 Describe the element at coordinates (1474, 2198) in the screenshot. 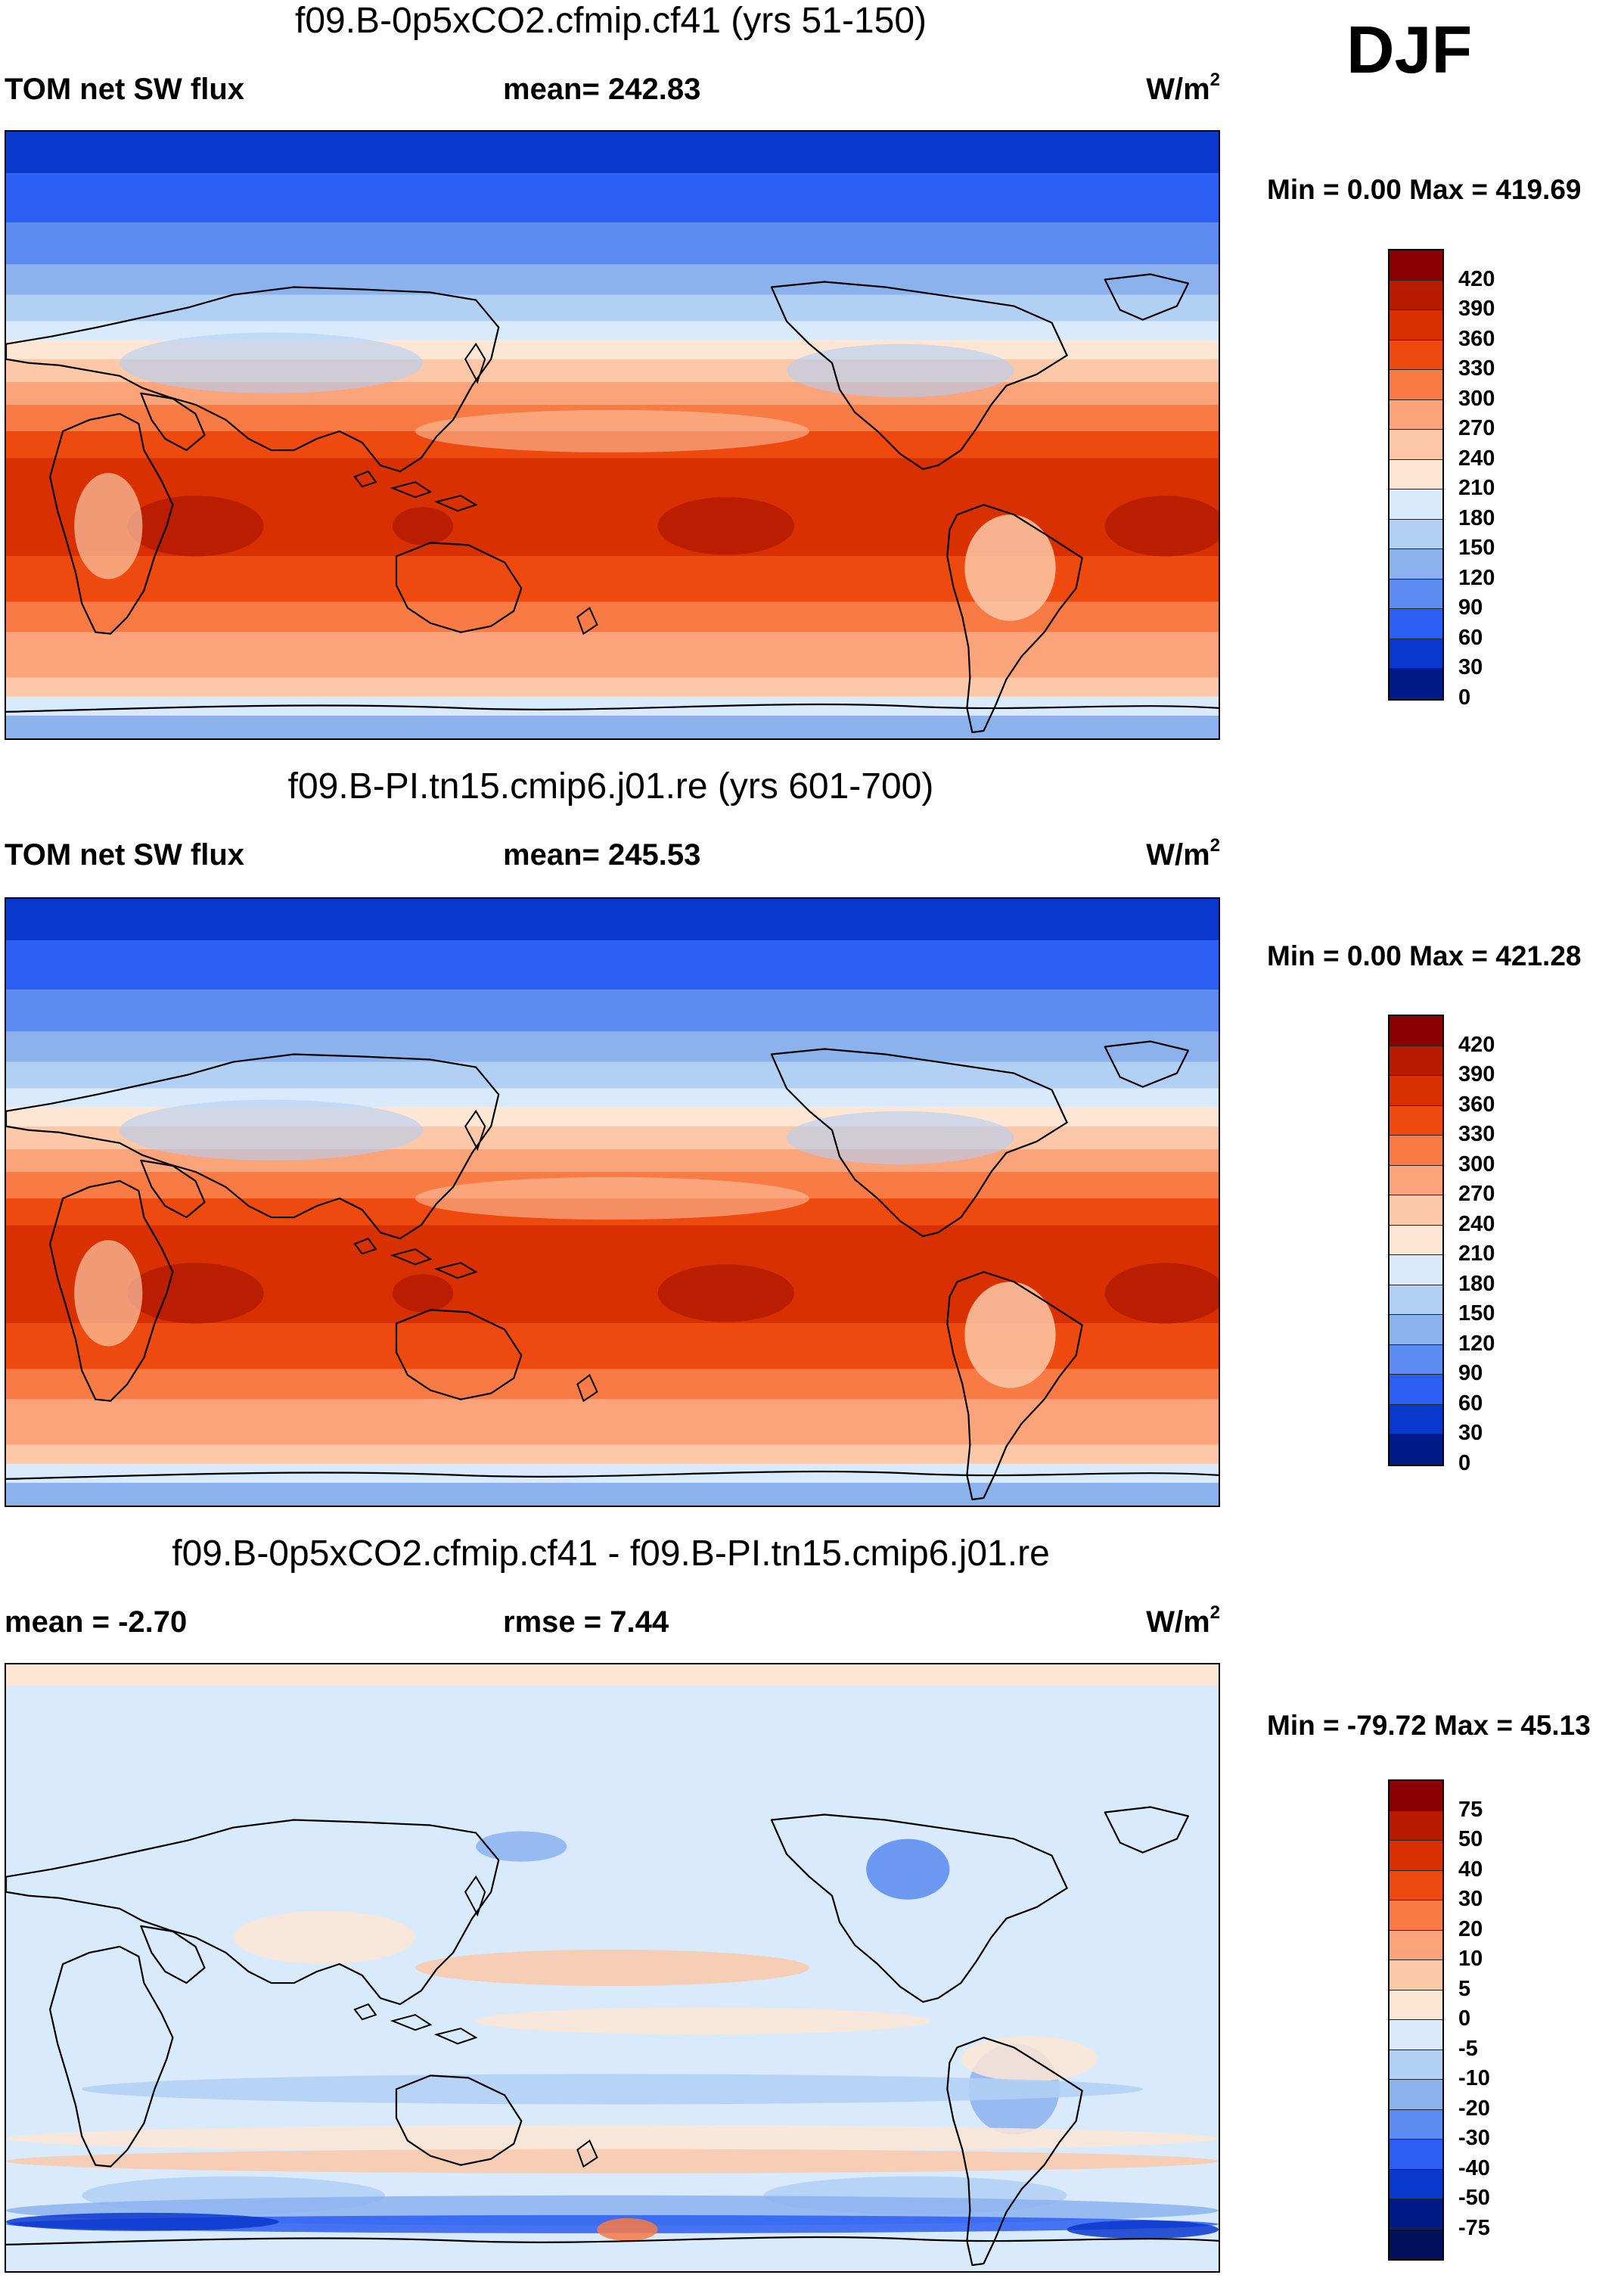

I see `colorbar-tick-label: -50` at that location.